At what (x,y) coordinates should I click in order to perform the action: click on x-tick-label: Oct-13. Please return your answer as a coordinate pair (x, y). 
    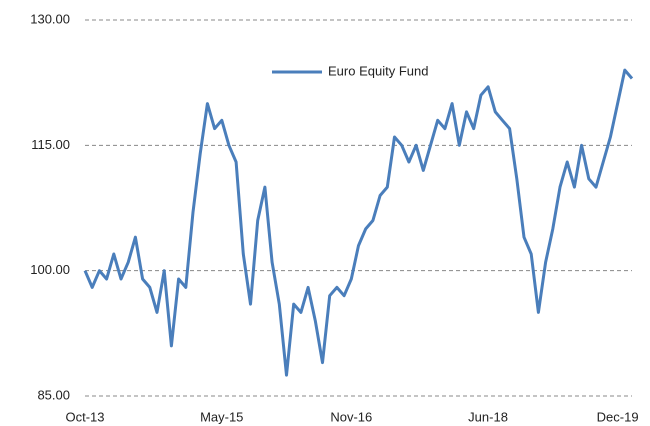
    Looking at the image, I should click on (84, 416).